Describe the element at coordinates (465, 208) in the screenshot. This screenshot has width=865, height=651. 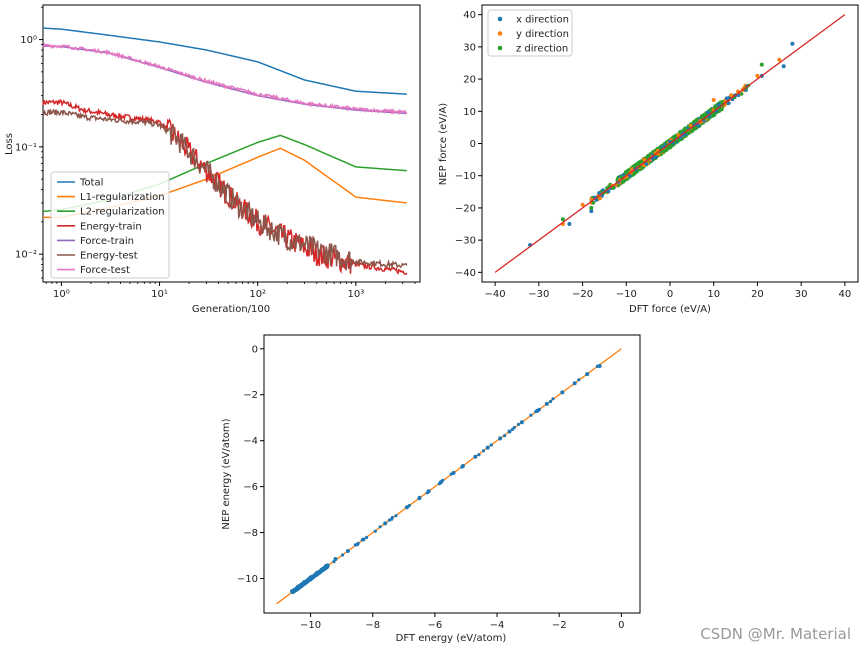
I see `y-tick-label: −20` at that location.